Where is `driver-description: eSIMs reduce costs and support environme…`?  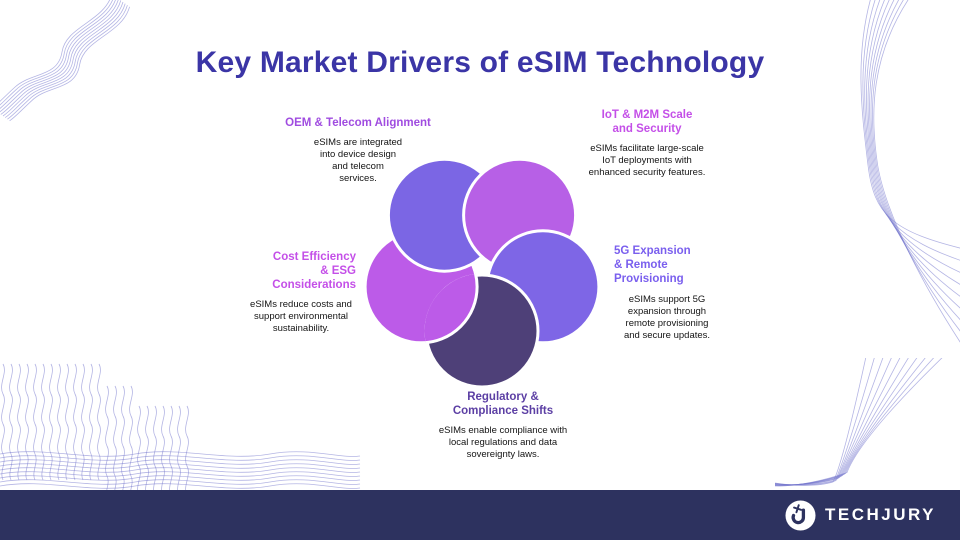 driver-description: eSIMs reduce costs and support environme… is located at coordinates (301, 316).